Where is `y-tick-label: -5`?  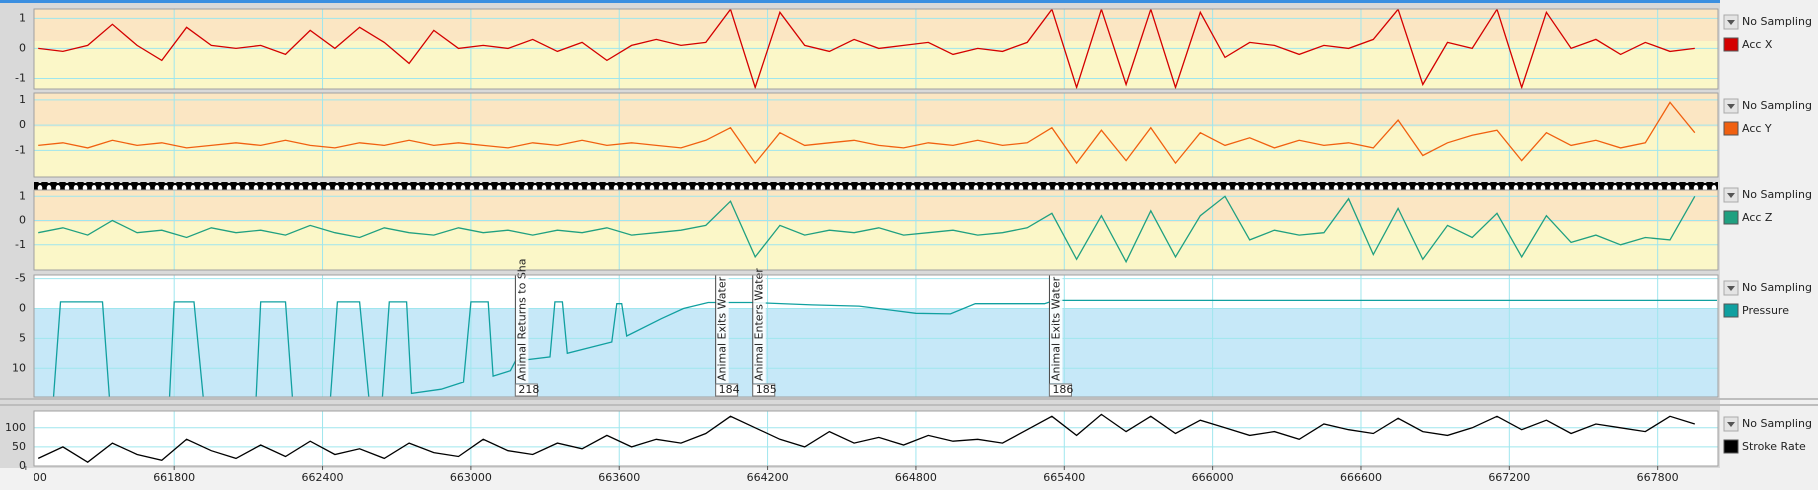
y-tick-label: -5 is located at coordinates (20, 278).